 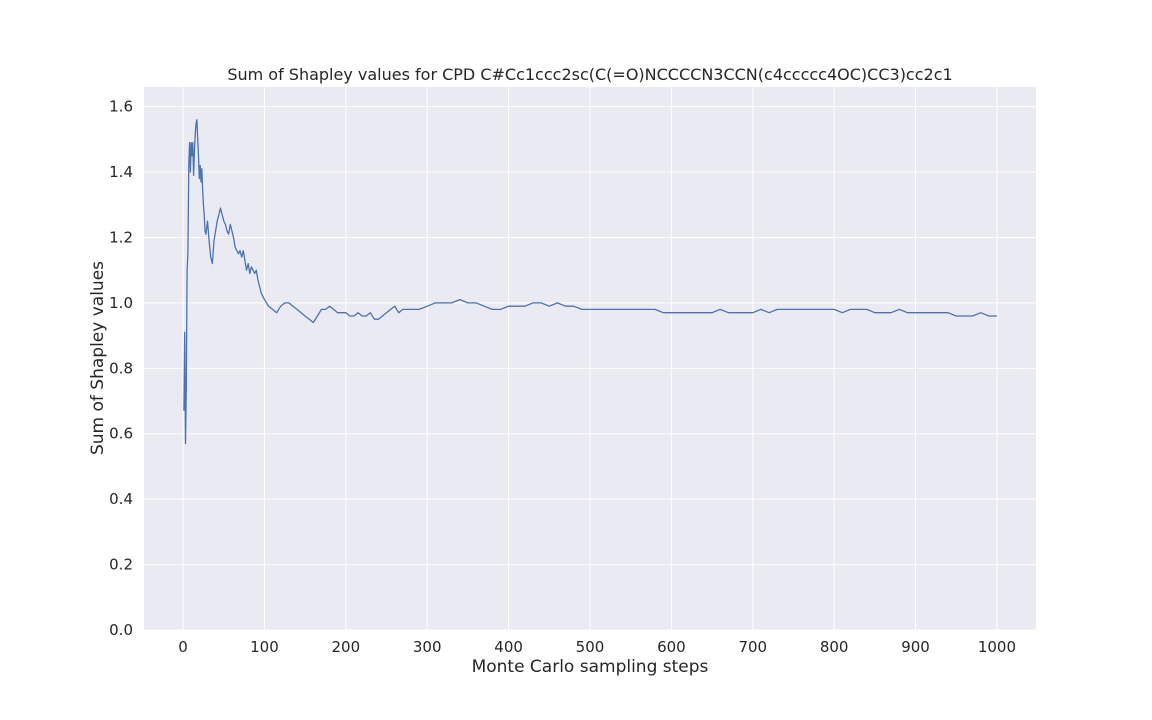 I want to click on y-tick-label: 0.0, so click(x=121, y=630).